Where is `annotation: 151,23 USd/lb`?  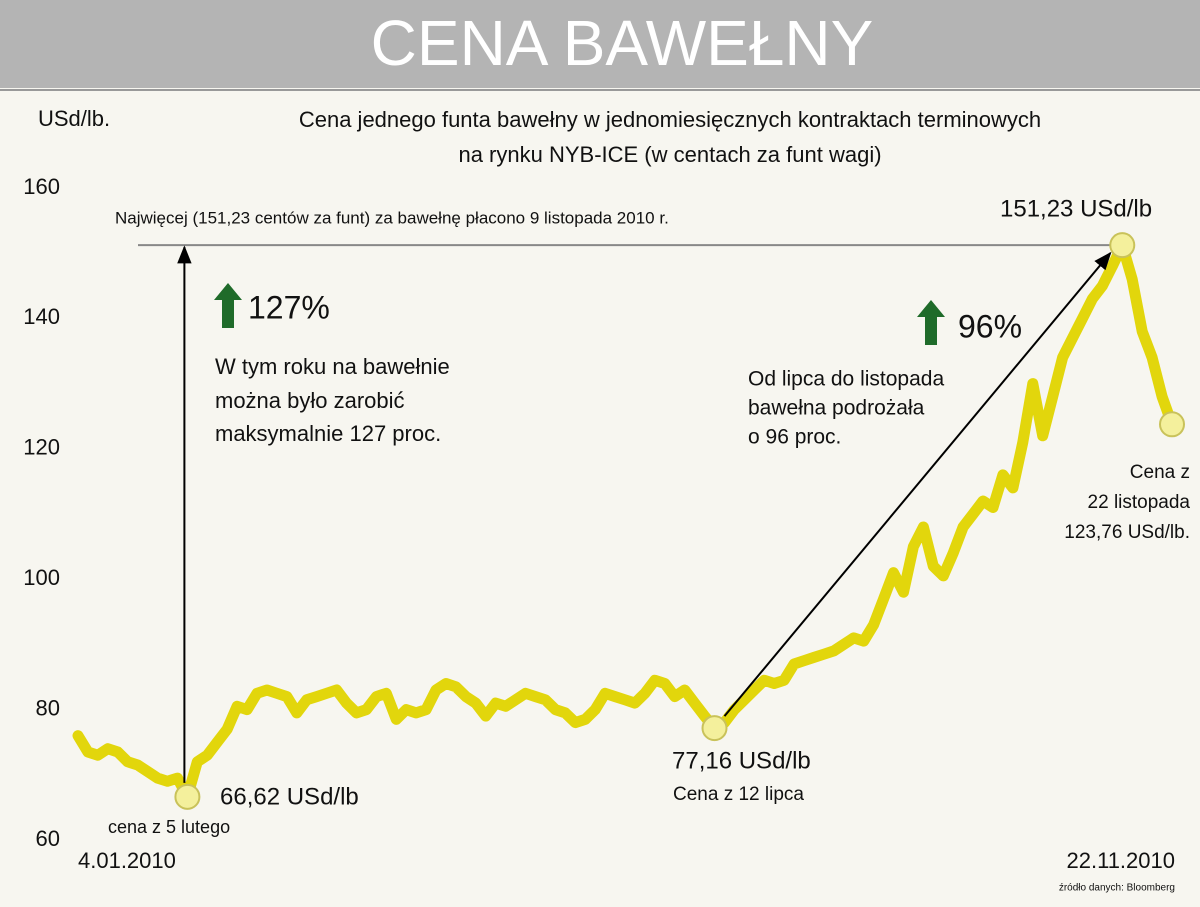
annotation: 151,23 USd/lb is located at coordinates (1076, 208).